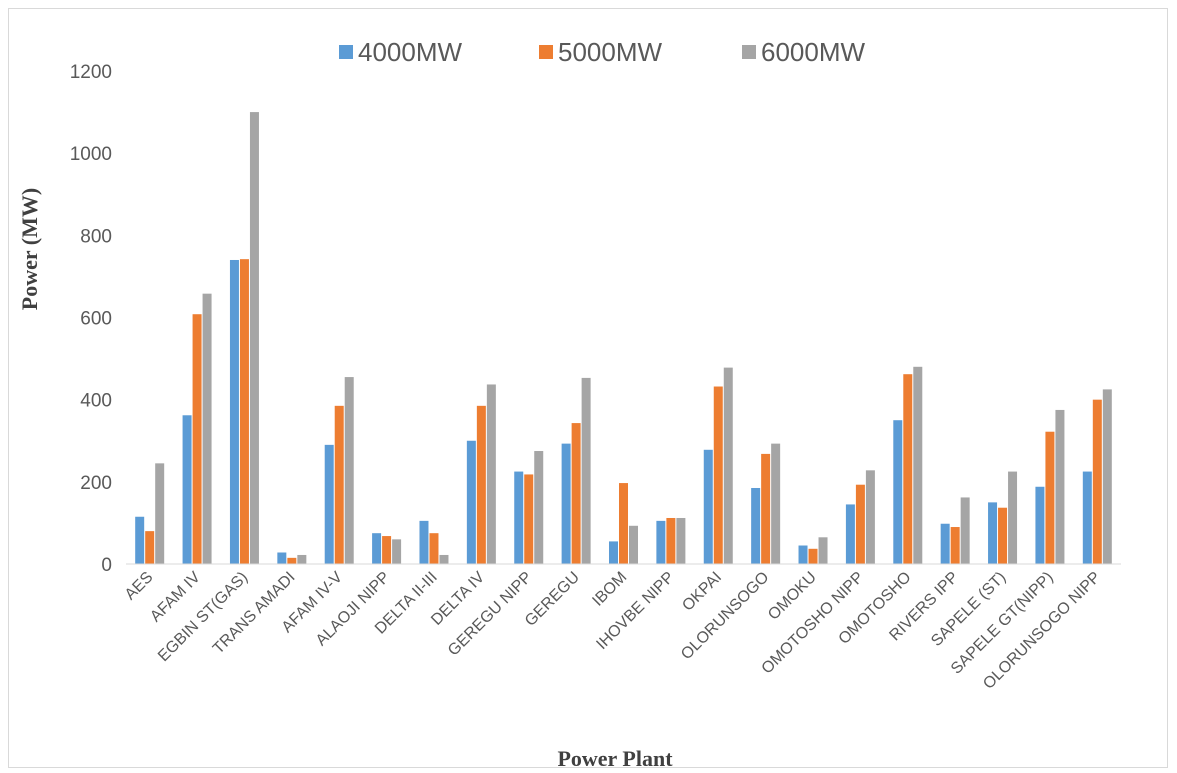 Image resolution: width=1177 pixels, height=773 pixels. I want to click on y-axis-title: Power (MW), so click(29, 249).